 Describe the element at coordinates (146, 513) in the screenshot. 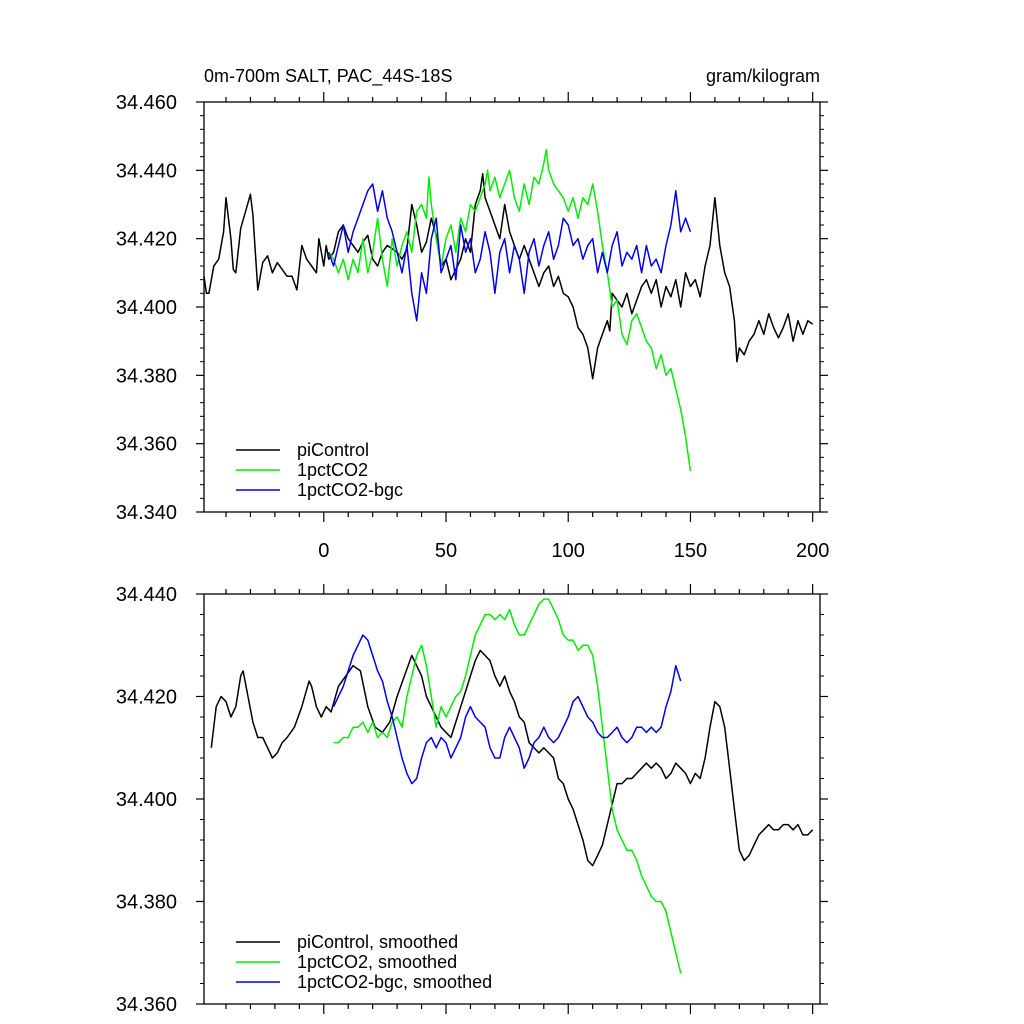

I see `y-tick-label: 34.340` at that location.